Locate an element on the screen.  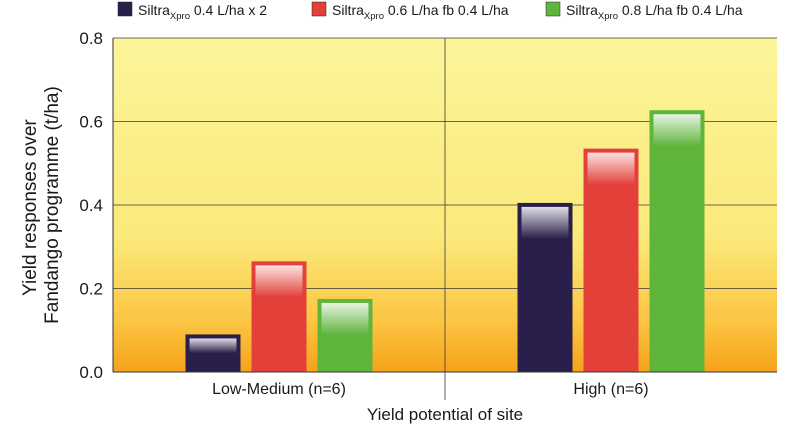
legend-label: SiltraXpro 0.8 L/ha fb 0.4 L/ha is located at coordinates (654, 12).